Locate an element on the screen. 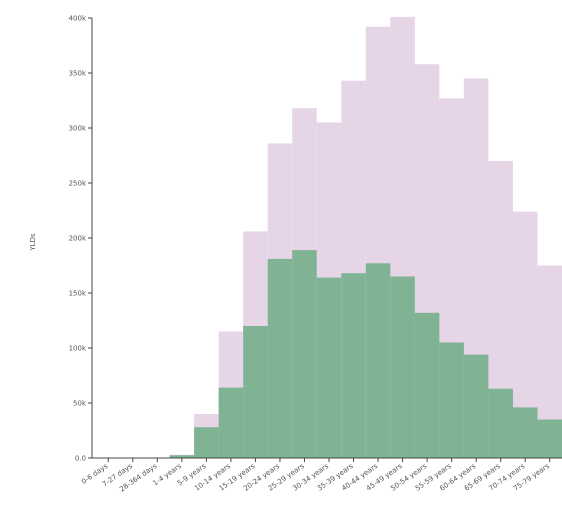  y-tick-label: 400k is located at coordinates (78, 19).